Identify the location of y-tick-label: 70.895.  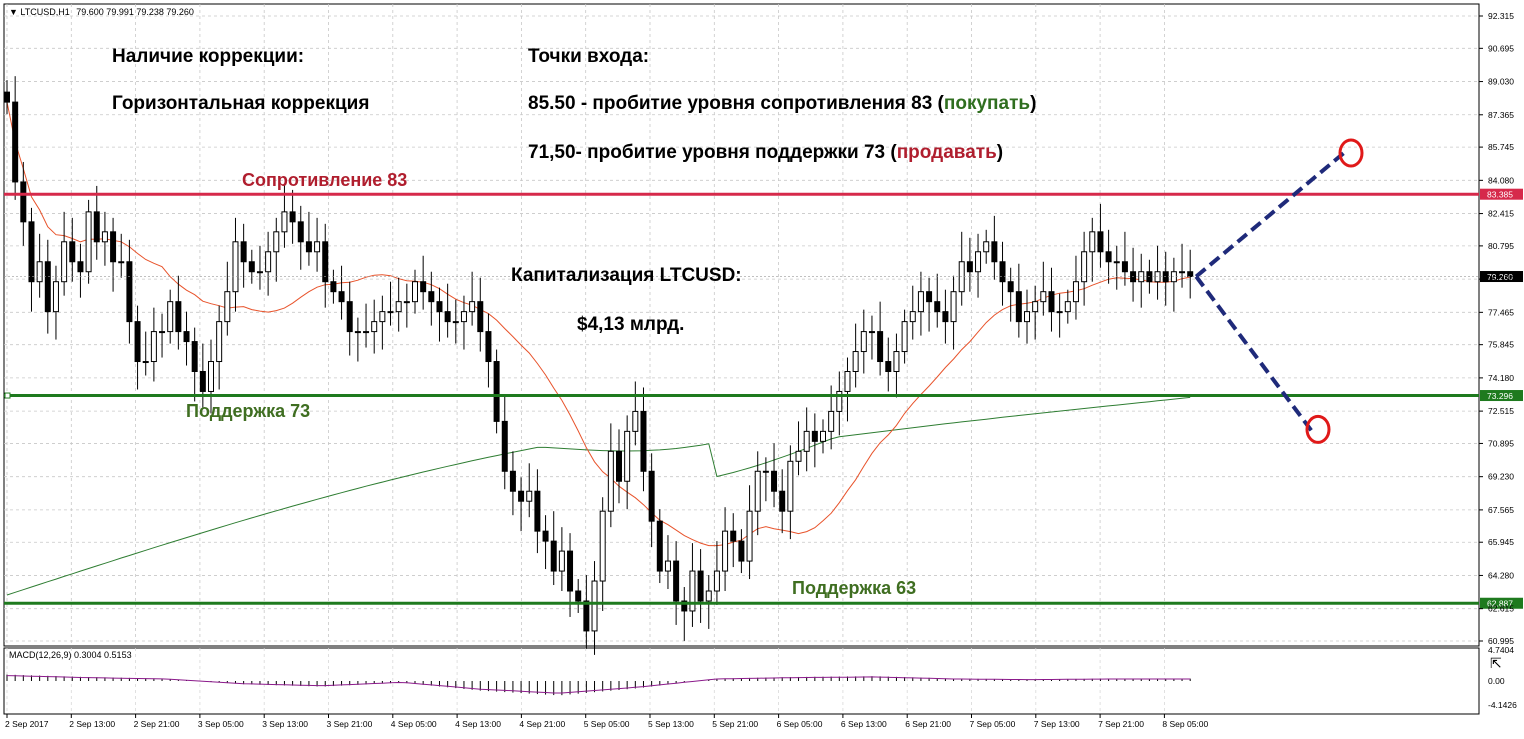
(1501, 443).